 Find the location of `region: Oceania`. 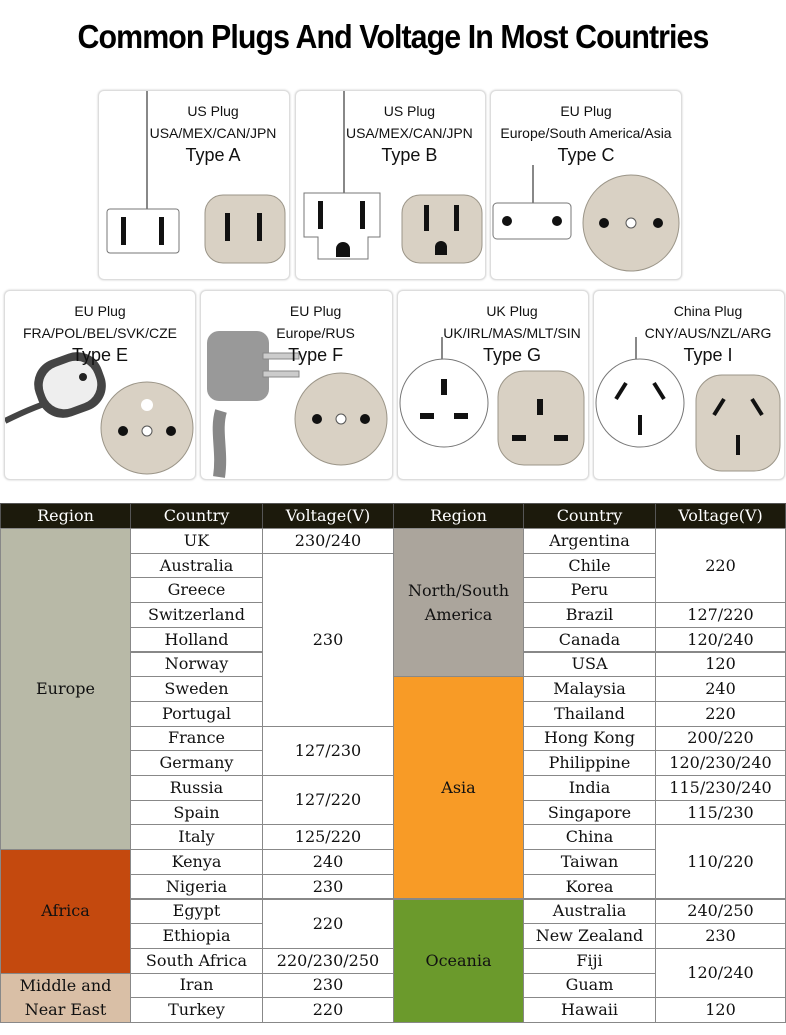

region: Oceania is located at coordinates (458, 960).